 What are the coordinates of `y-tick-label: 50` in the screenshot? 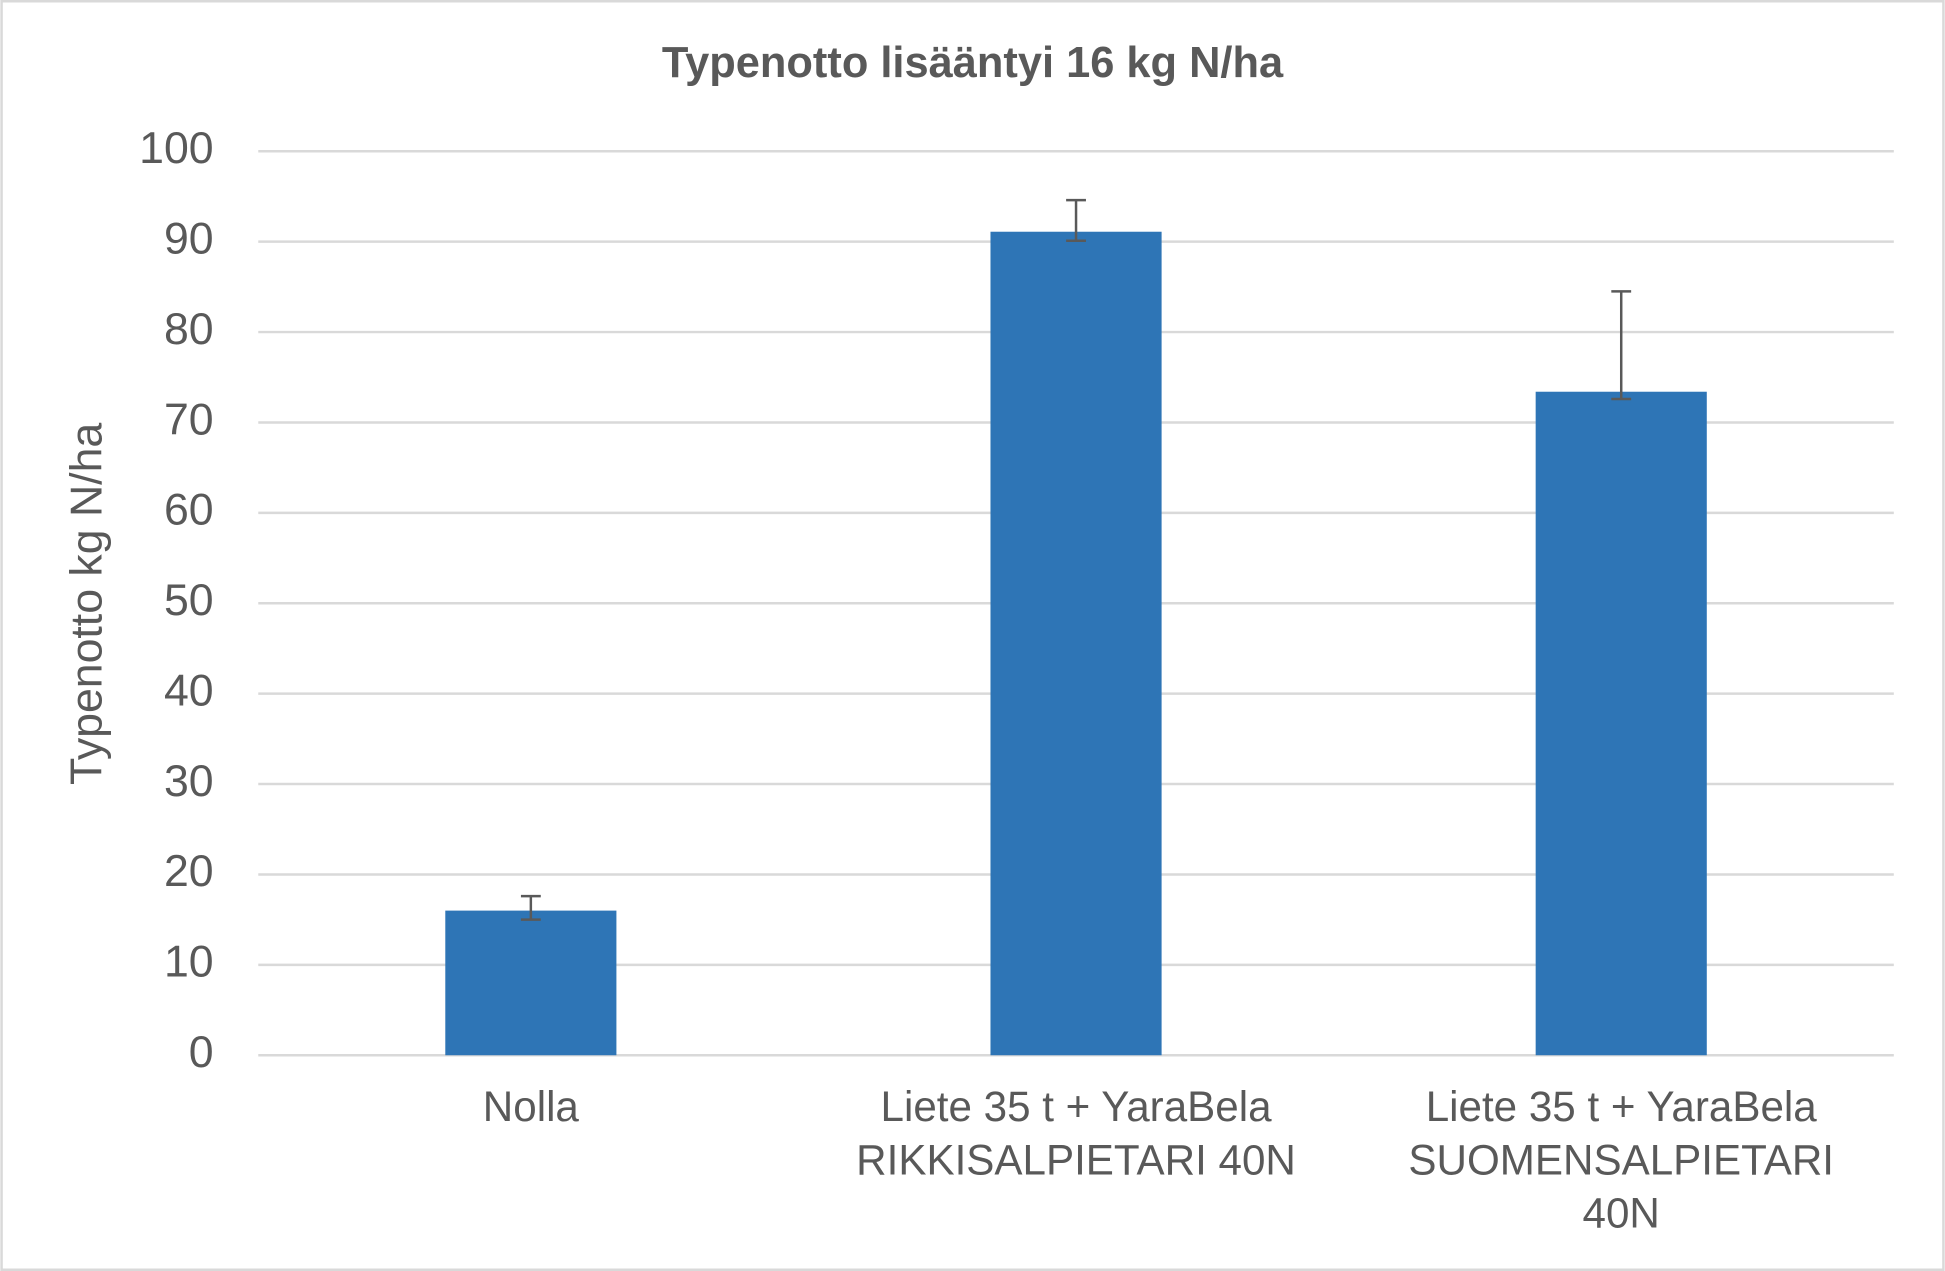 It's located at (189, 600).